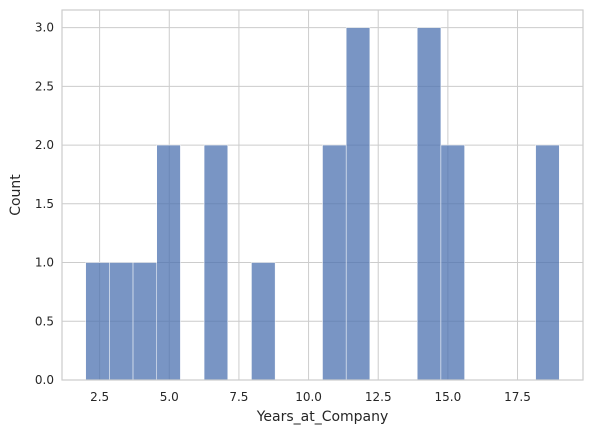 This screenshot has height=436, width=593. What do you see at coordinates (448, 397) in the screenshot?
I see `x-tick-label: 15.0` at bounding box center [448, 397].